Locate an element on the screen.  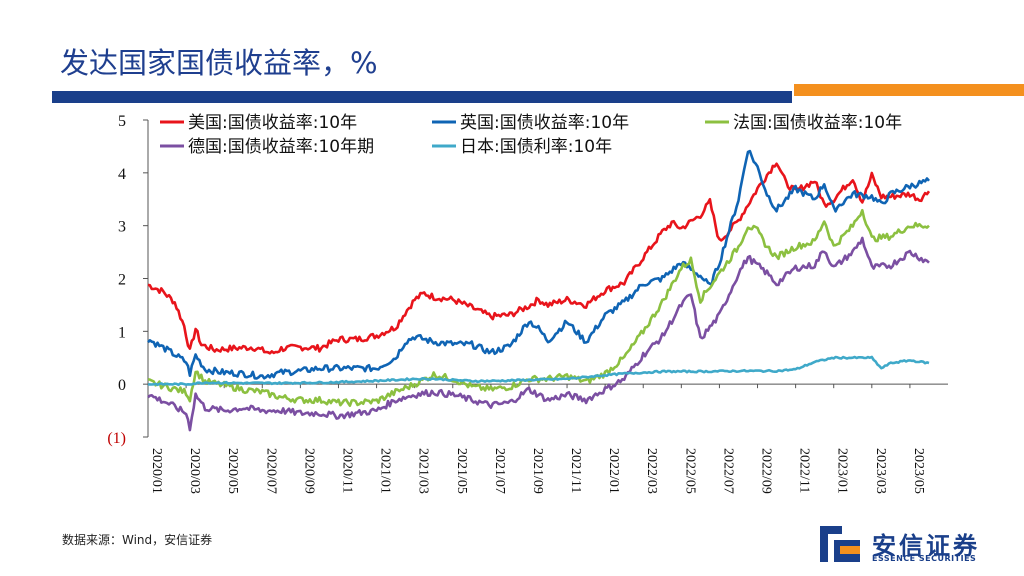
legend-label-5: 日本:国债利率:10年 is located at coordinates (536, 147).